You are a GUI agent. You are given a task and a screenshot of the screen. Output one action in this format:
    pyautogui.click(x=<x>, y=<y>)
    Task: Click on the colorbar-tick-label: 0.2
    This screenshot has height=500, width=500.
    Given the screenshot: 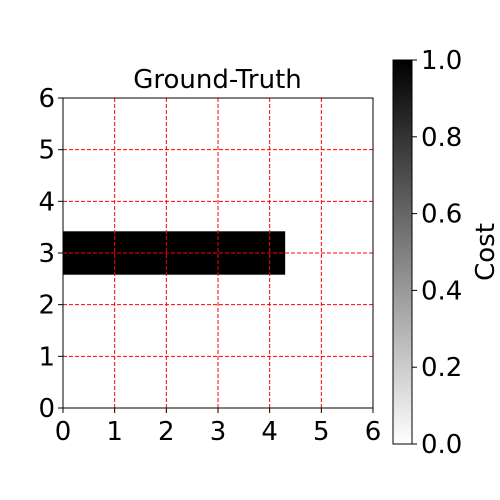 What is the action you would take?
    pyautogui.click(x=441, y=368)
    